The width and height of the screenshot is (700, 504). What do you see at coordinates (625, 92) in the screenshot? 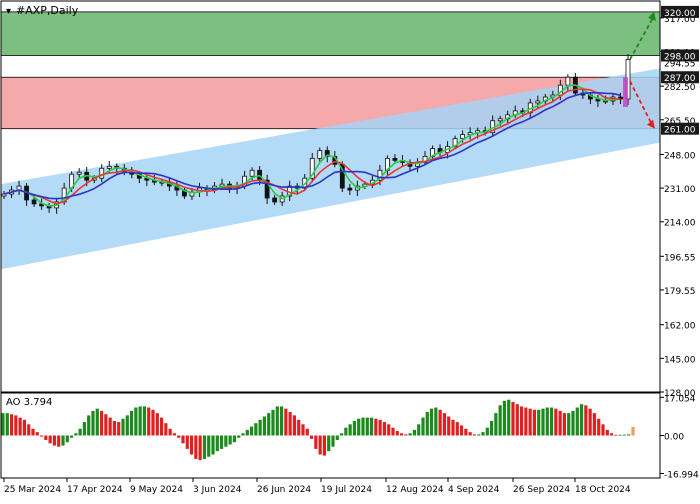
I see `last-bar-highlight` at bounding box center [625, 92].